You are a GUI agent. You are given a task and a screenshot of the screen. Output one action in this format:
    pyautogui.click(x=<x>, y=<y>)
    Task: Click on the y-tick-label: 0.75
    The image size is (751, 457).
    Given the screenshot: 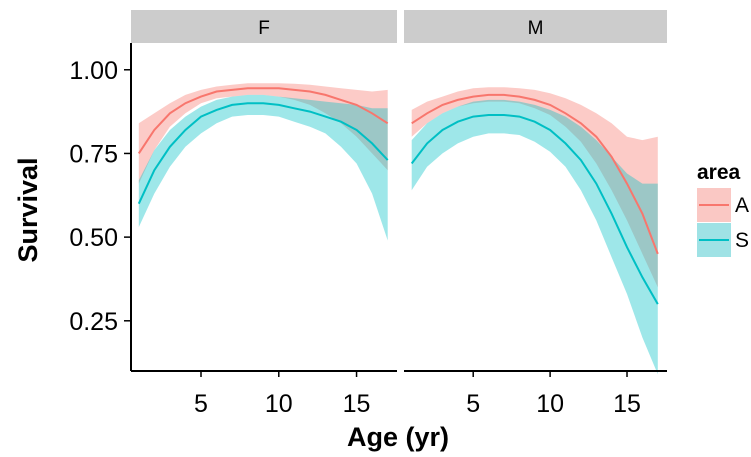 What is the action you would take?
    pyautogui.click(x=93, y=154)
    